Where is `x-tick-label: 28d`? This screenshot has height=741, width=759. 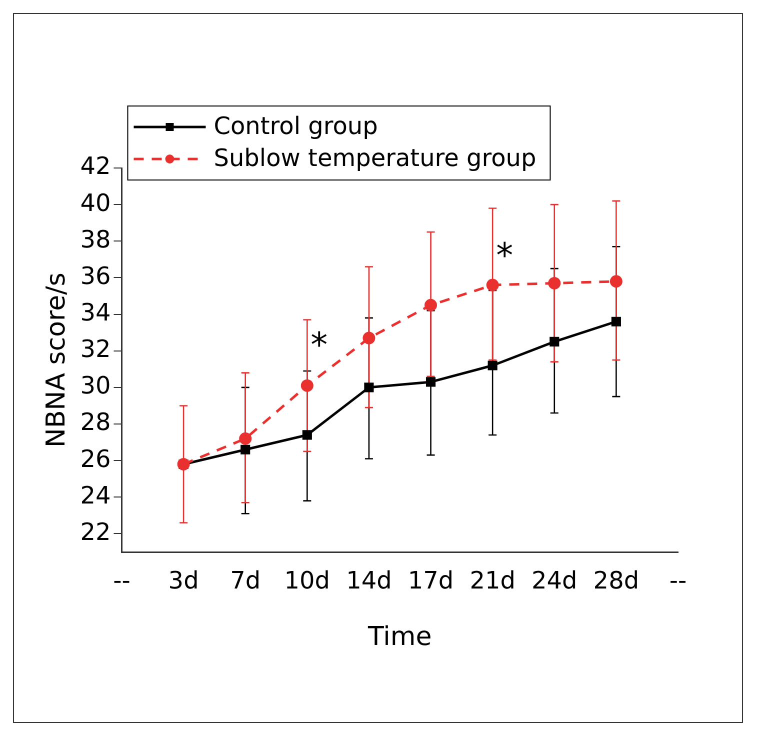 x-tick-label: 28d is located at coordinates (616, 580).